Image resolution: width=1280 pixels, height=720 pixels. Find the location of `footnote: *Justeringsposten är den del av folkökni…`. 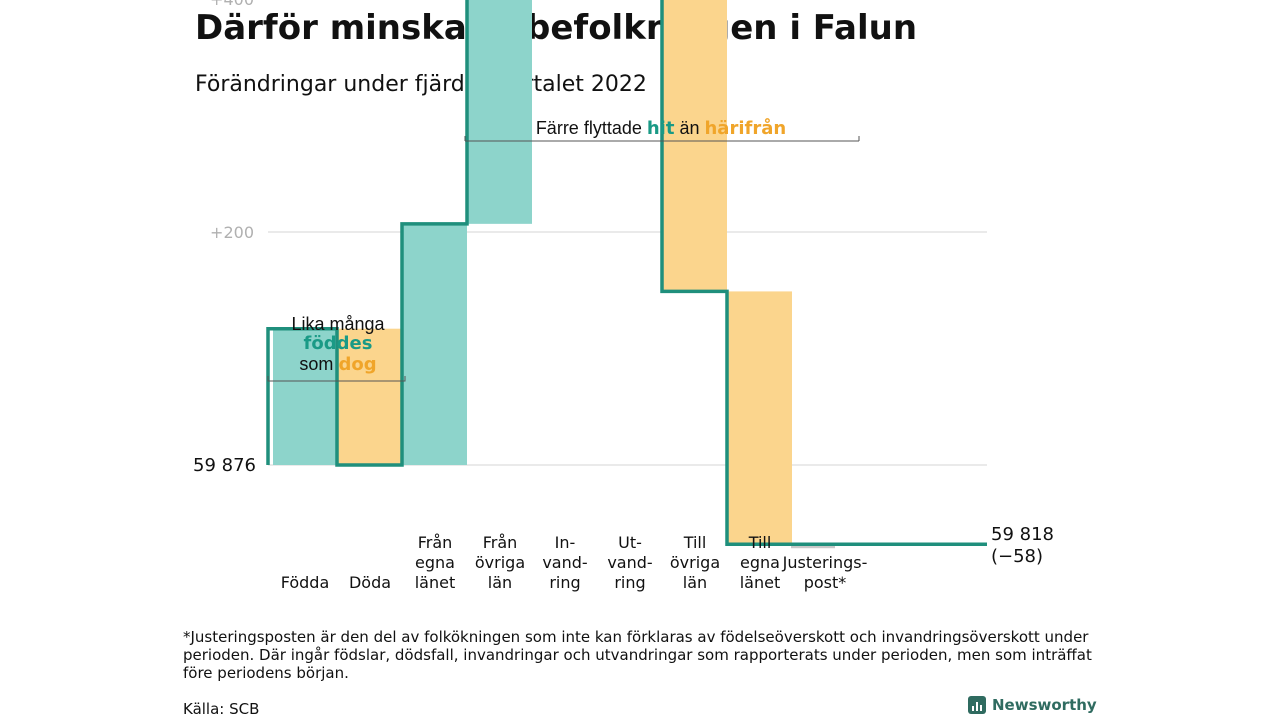

footnote: *Justeringsposten är den del av folkökni… is located at coordinates (637, 655).